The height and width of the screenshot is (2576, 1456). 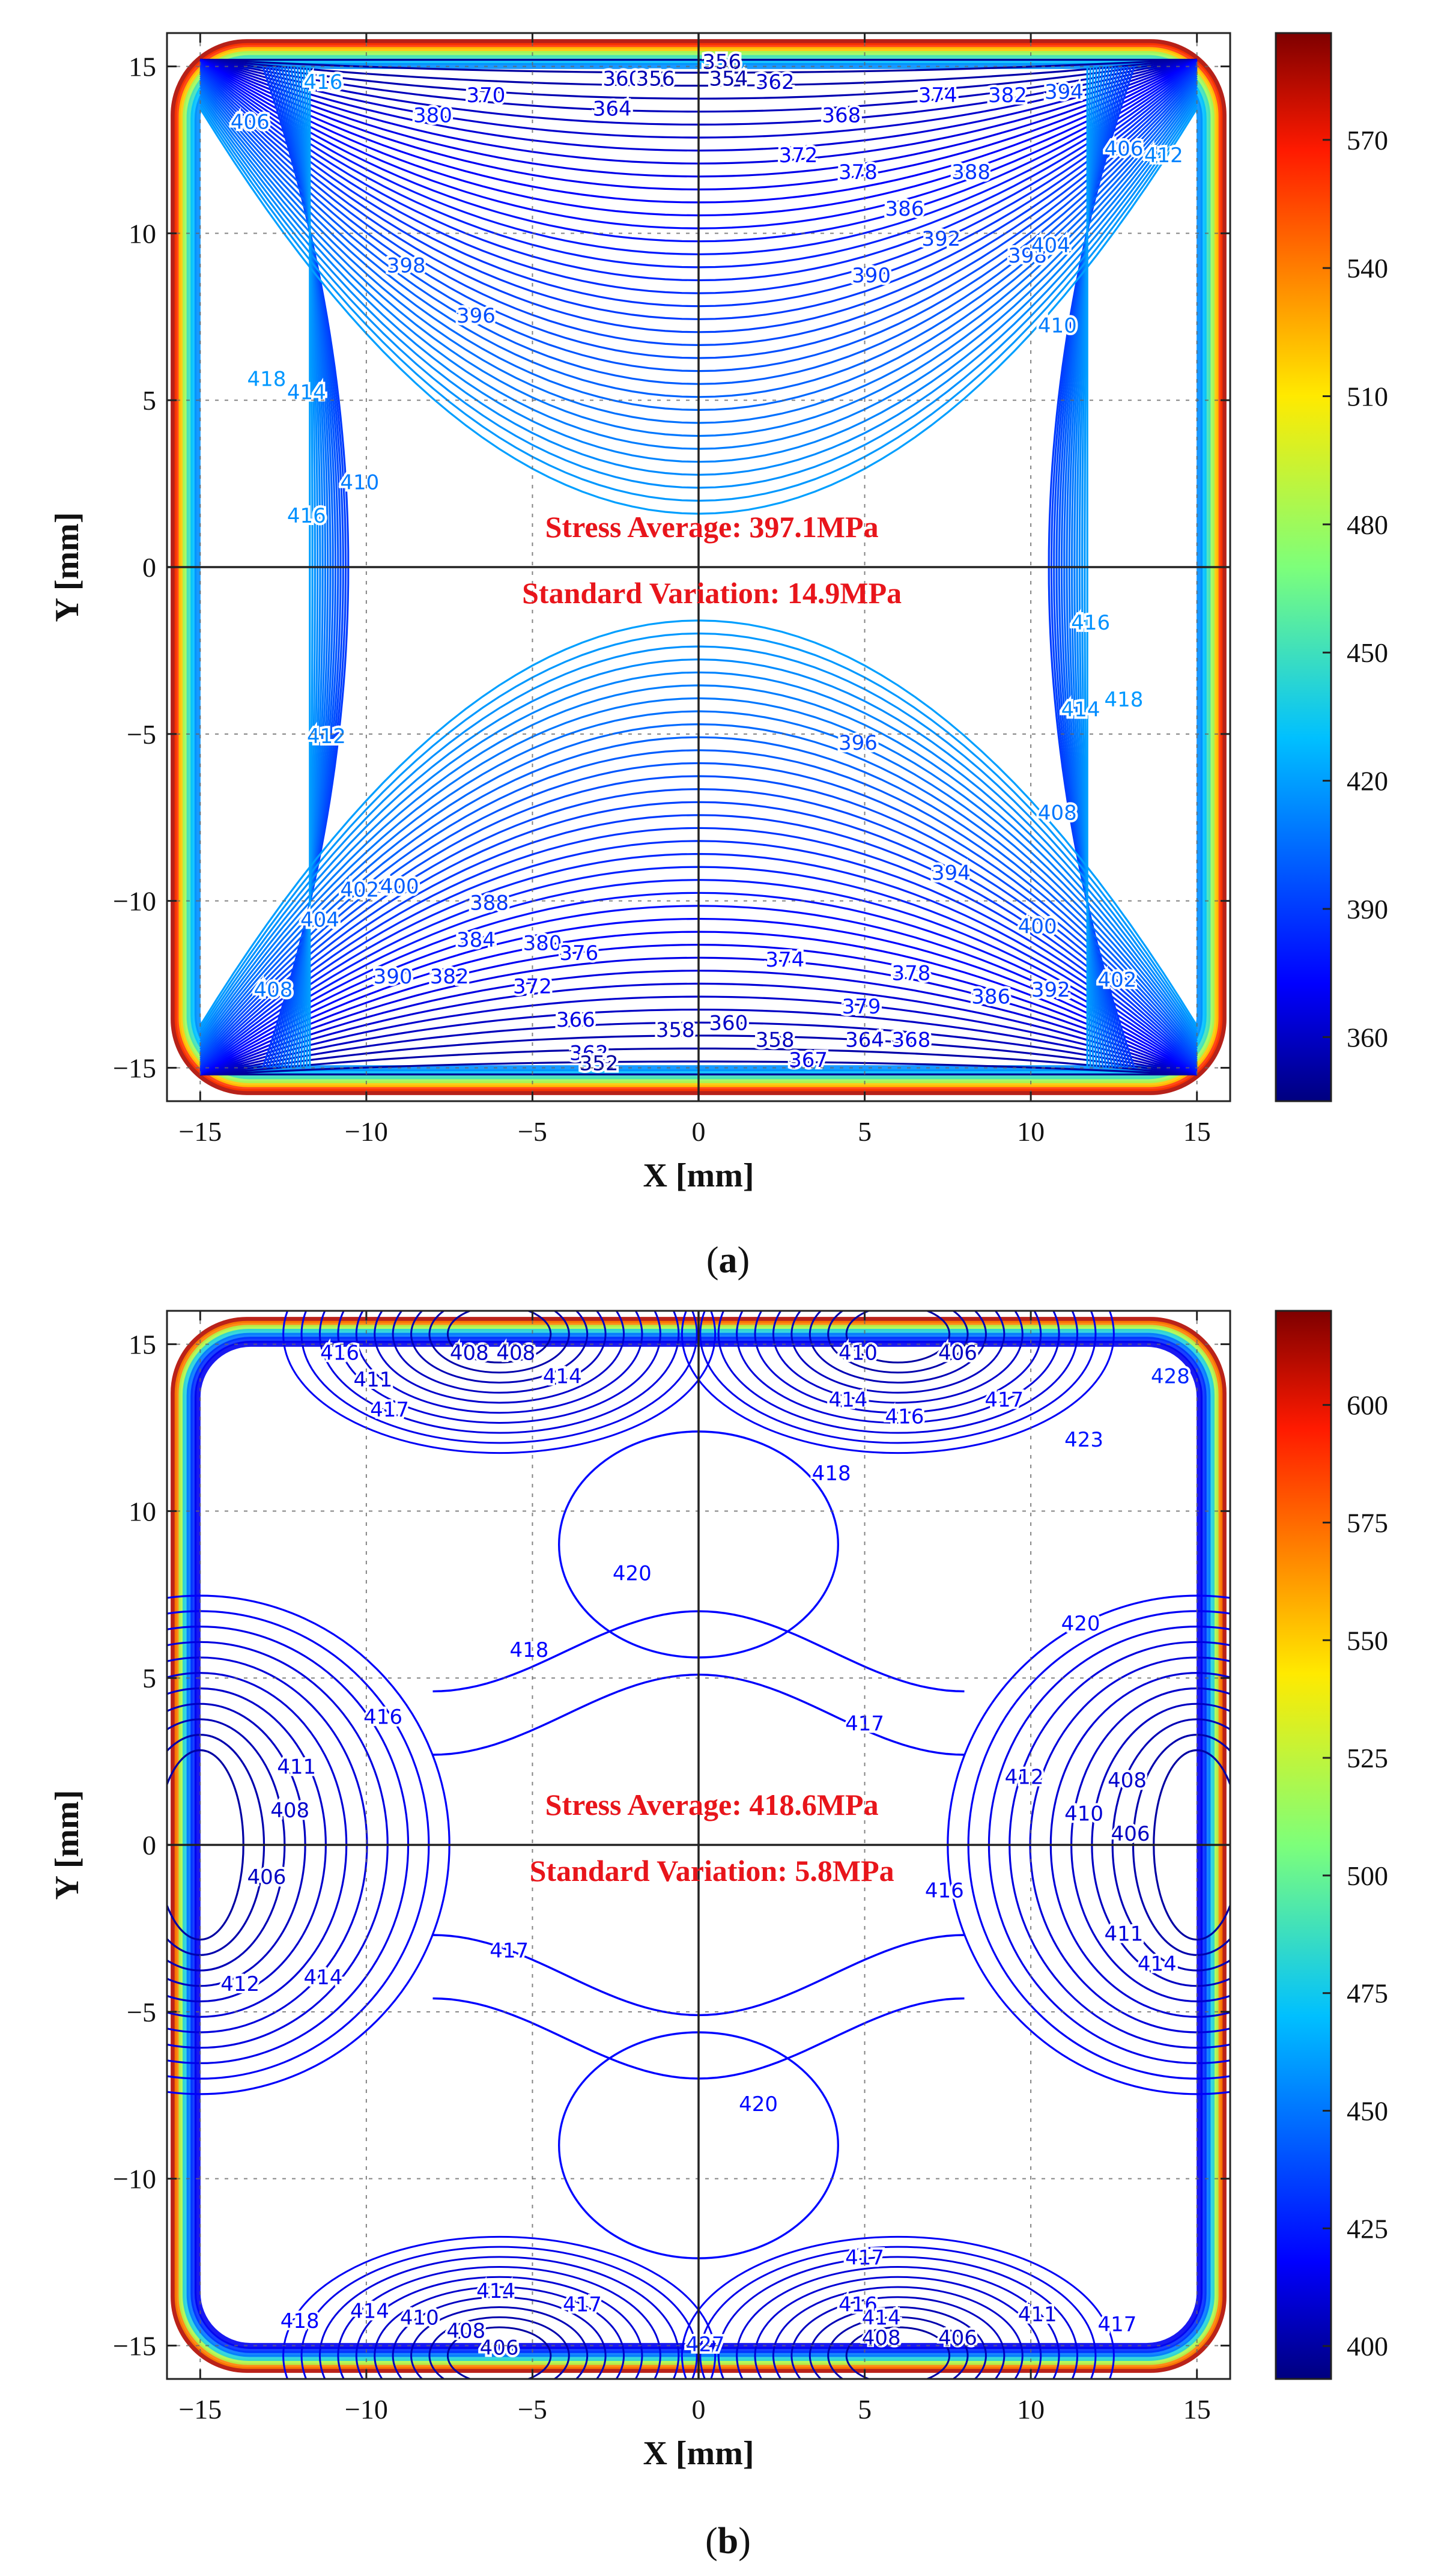 I want to click on contour-label: 402, so click(x=359, y=890).